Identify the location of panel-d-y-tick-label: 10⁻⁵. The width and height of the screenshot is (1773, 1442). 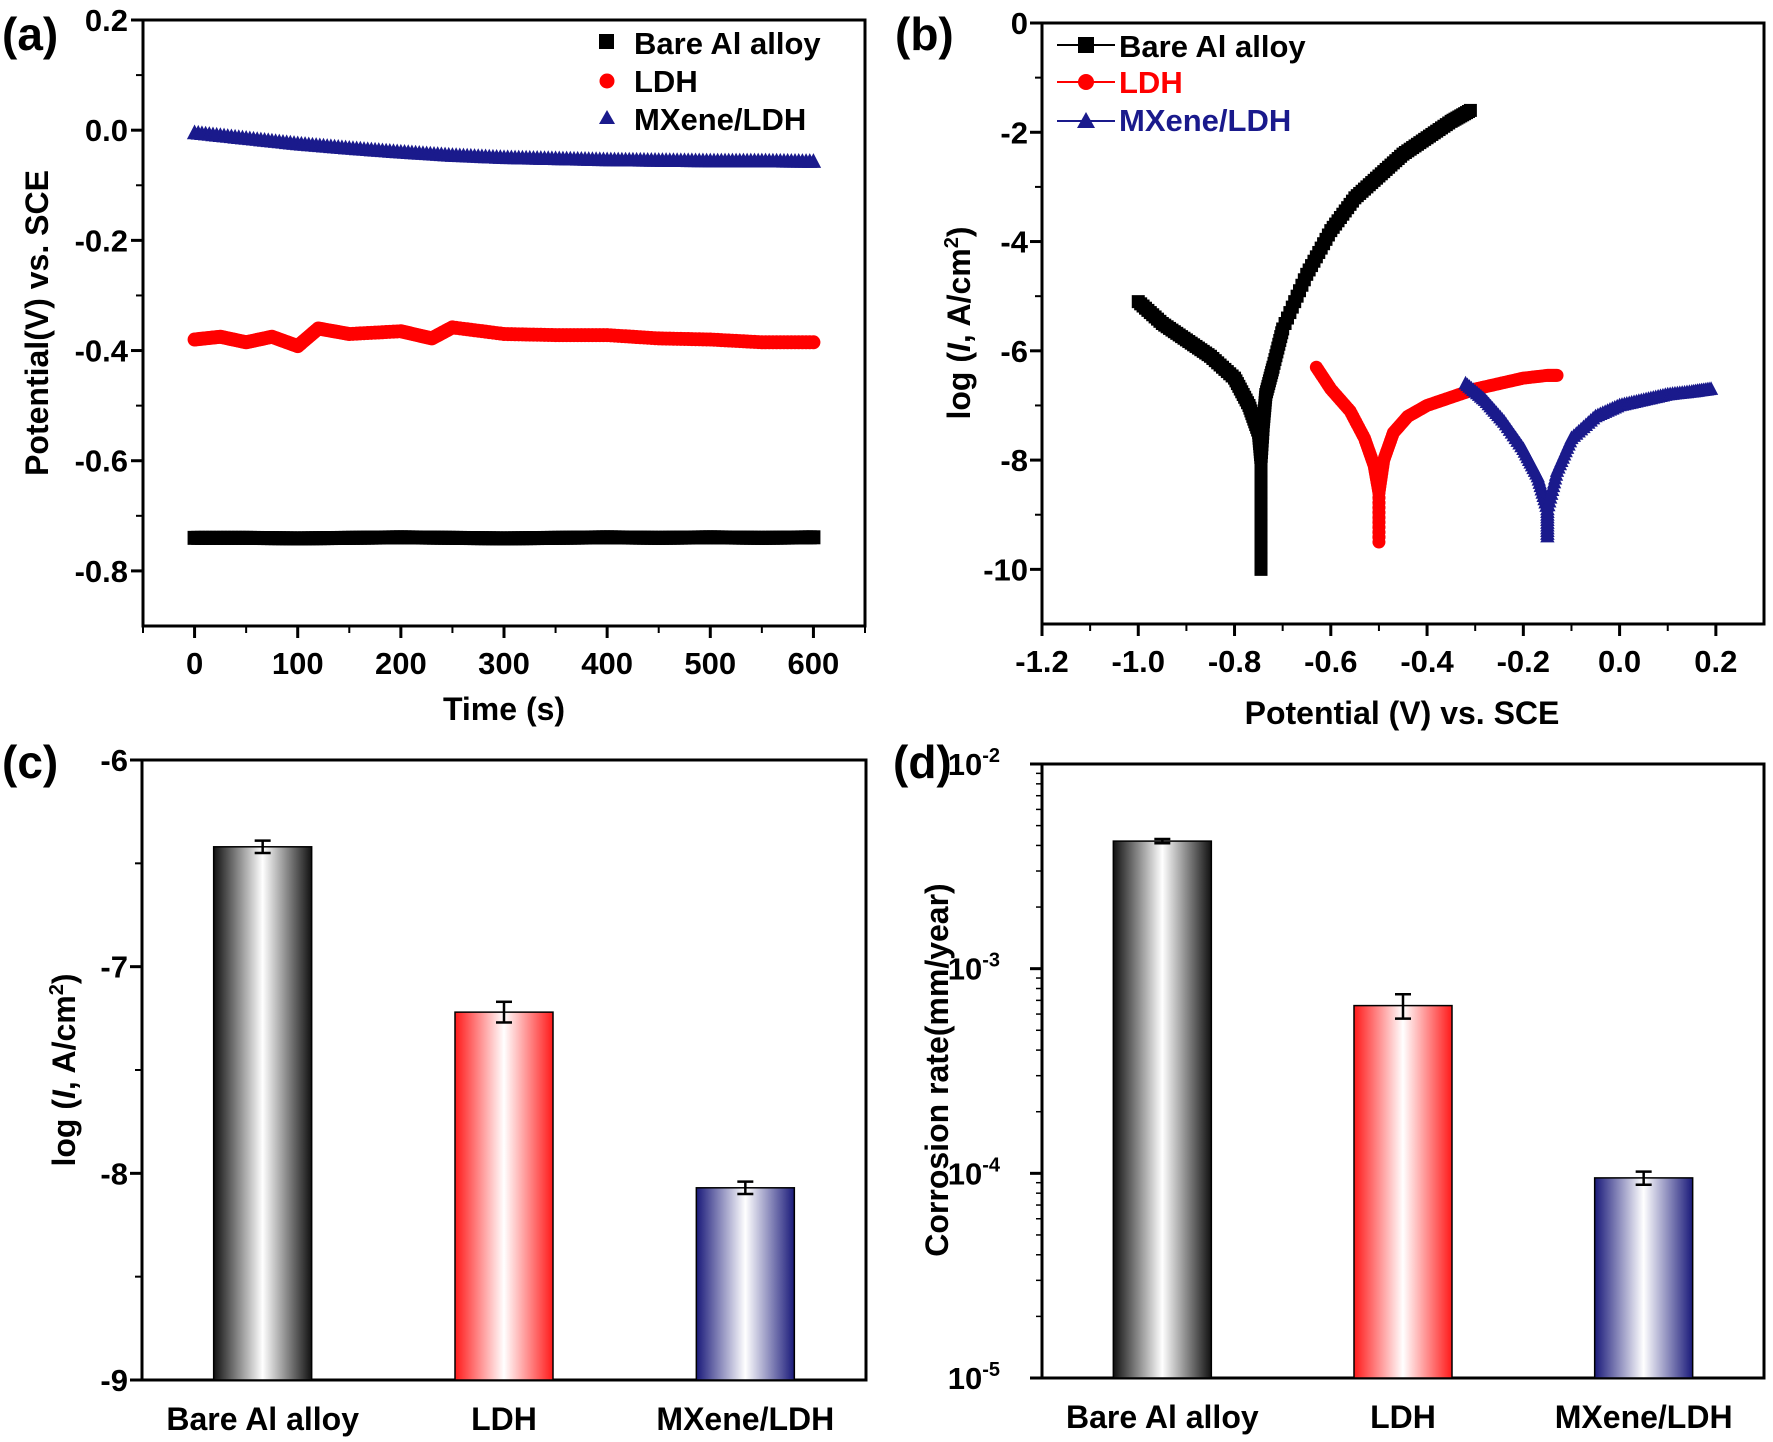
(974, 1377).